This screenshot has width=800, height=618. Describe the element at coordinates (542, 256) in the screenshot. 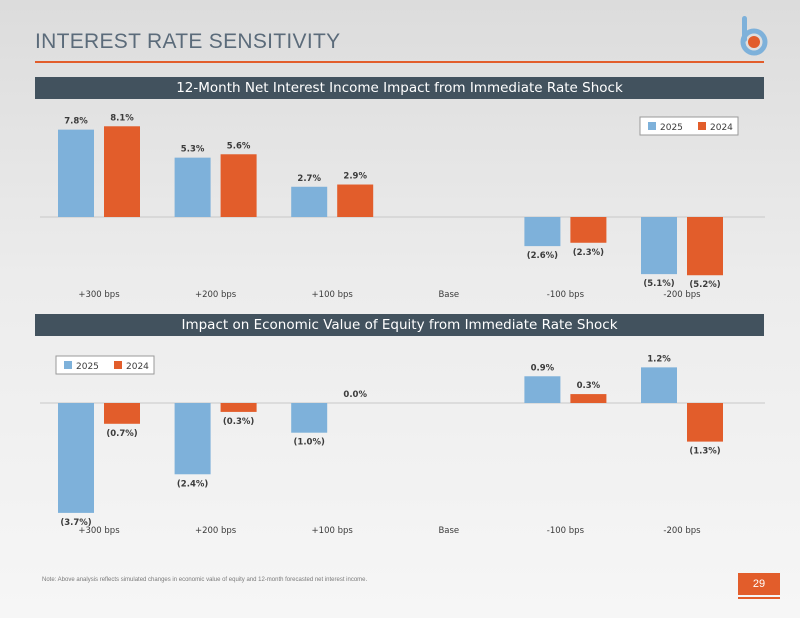

I see `data-label-2025-4: (2.6%)` at that location.